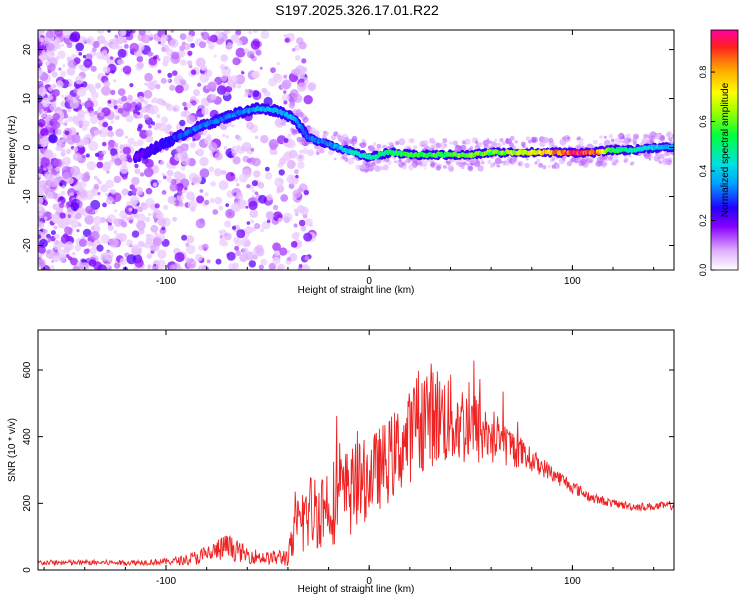  Describe the element at coordinates (725, 149) in the screenshot. I see `colorbar-label: Normalized spectral amplitude` at that location.